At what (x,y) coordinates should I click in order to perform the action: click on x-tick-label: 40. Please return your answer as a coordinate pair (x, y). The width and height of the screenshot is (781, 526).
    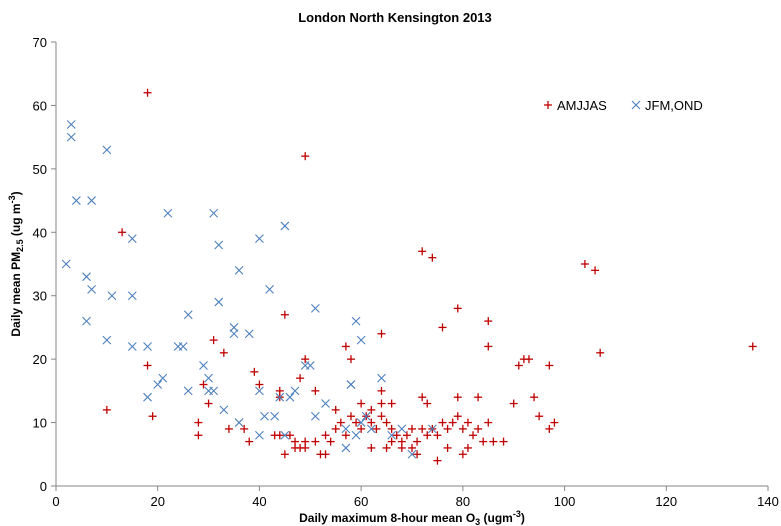
    Looking at the image, I should click on (259, 501).